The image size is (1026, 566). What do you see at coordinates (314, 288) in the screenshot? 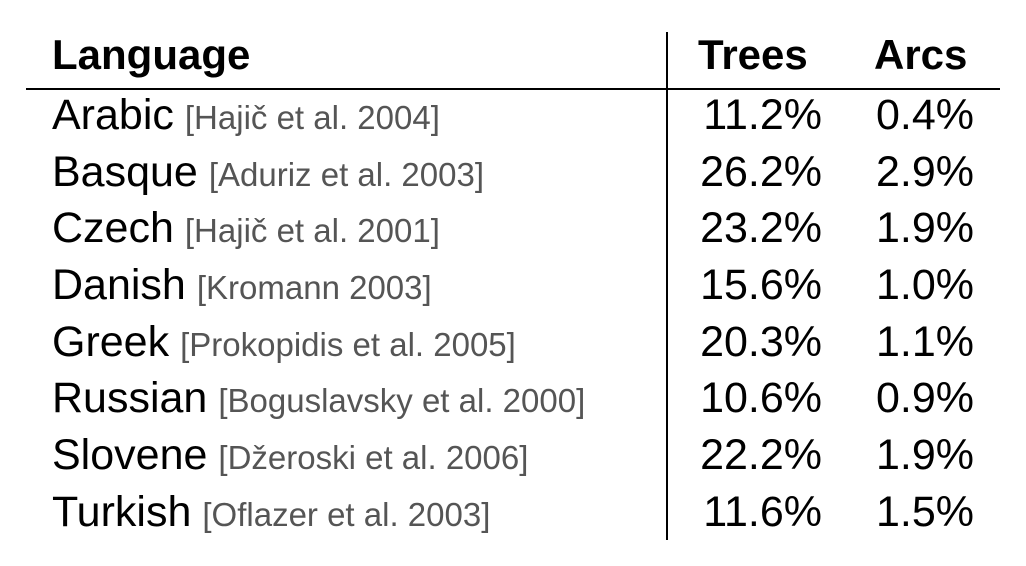
I see `language-citation: [Kromann 2003]` at bounding box center [314, 288].